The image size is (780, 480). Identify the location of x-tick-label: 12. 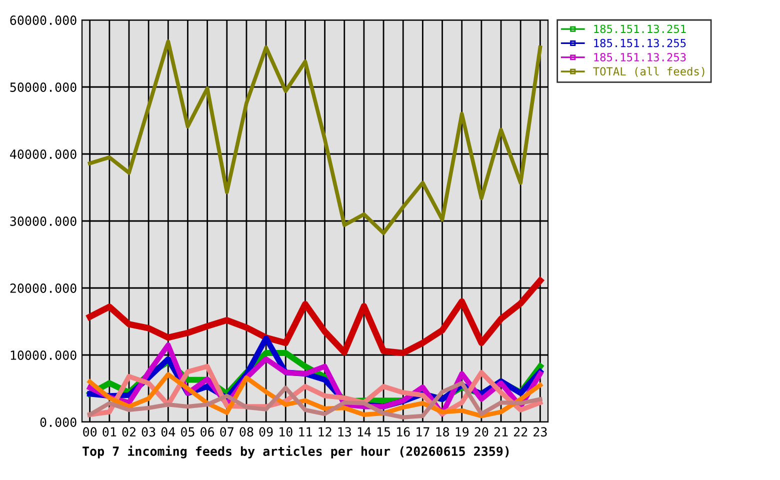
(325, 431).